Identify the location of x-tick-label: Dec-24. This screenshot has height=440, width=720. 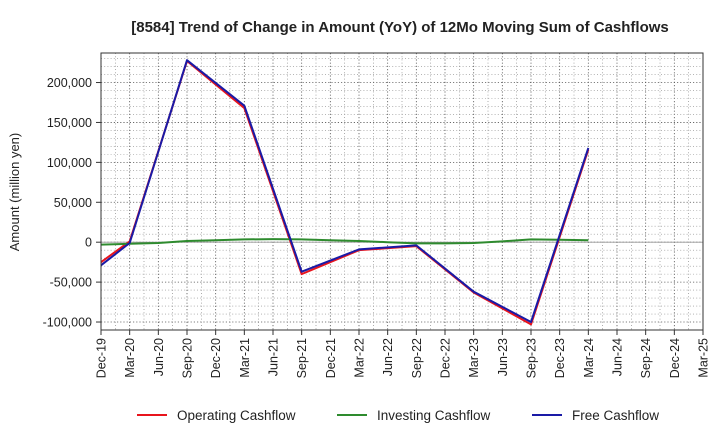
(675, 358).